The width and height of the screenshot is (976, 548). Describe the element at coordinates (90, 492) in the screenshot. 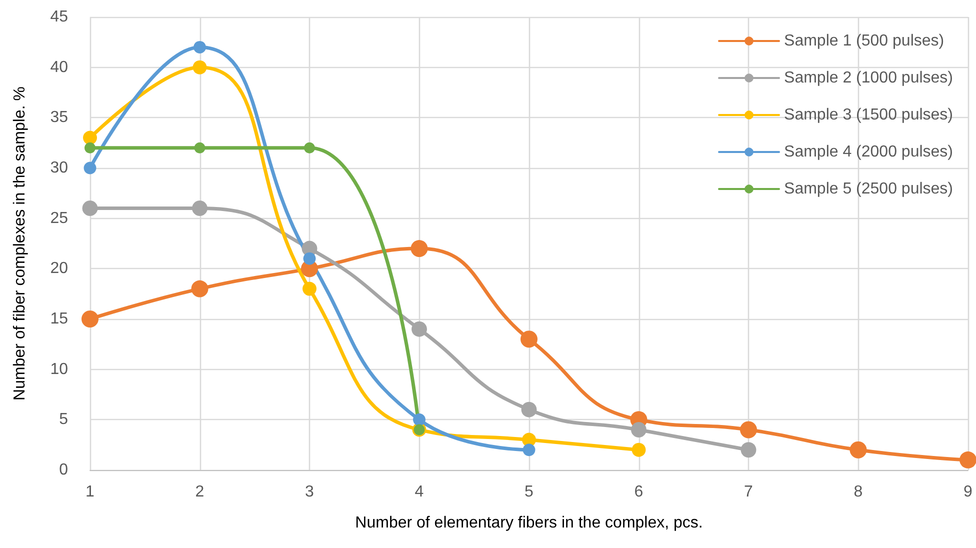

I see `x-tick-label: 1` at that location.